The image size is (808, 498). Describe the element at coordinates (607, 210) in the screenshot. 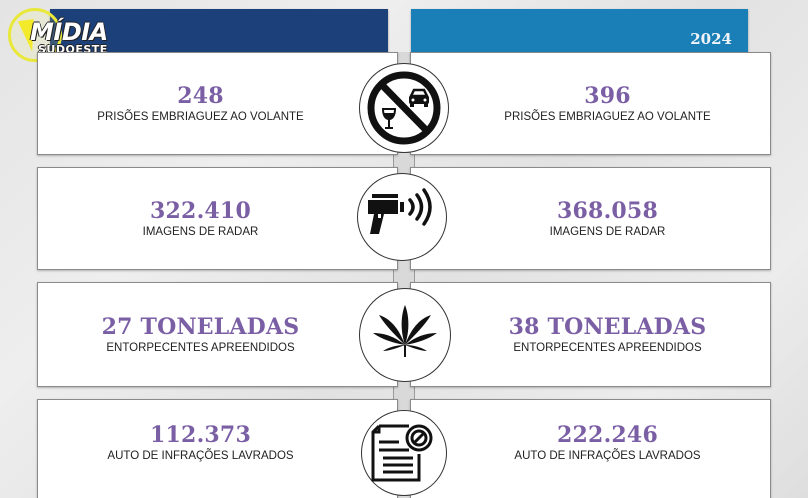

I see `stat-value: 368.058` at that location.